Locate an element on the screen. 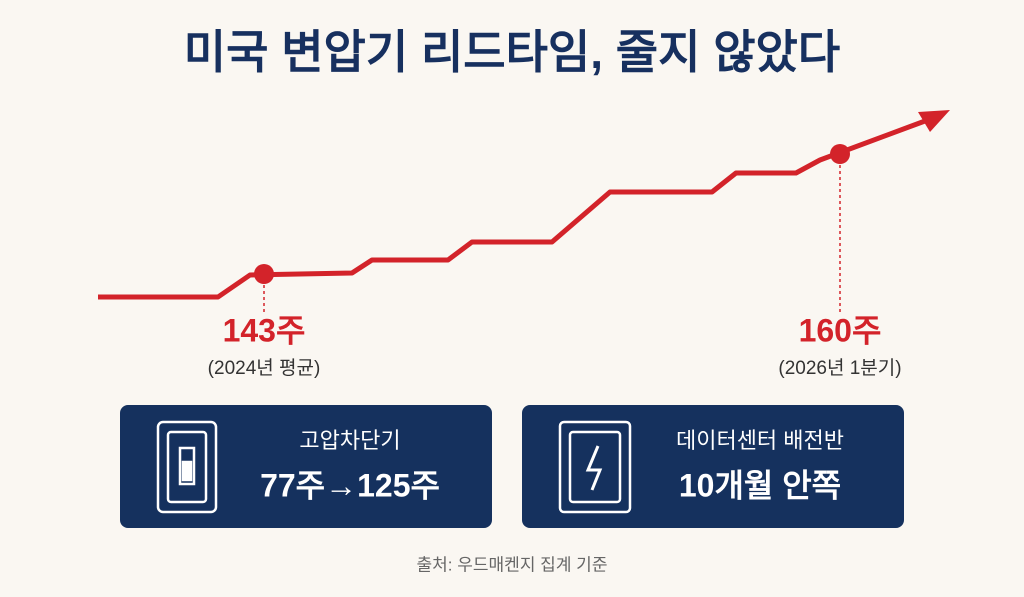 Image resolution: width=1024 pixels, height=597 pixels. annotation-note: (2024년 평균) is located at coordinates (264, 368).